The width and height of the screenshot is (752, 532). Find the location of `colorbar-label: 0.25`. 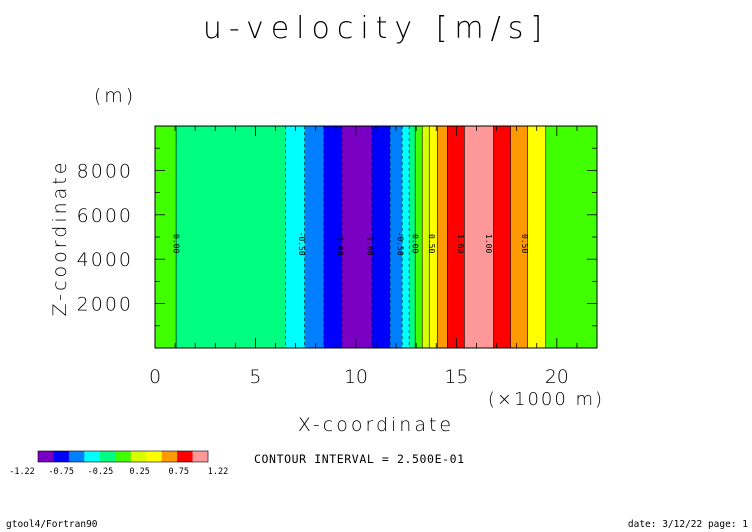

colorbar-label: 0.25 is located at coordinates (139, 472).